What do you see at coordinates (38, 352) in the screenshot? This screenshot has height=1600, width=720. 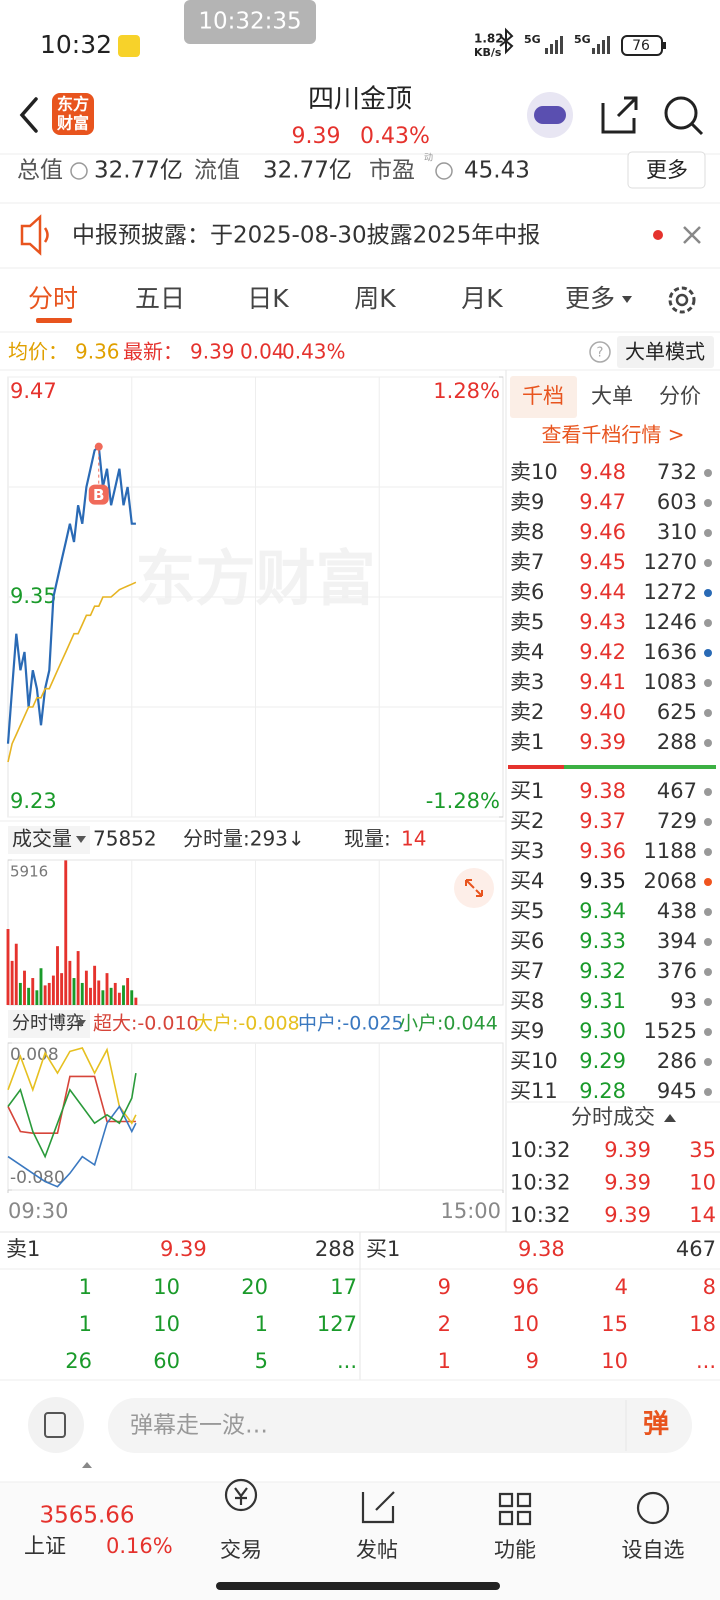 I see `avg-label: 均价：` at bounding box center [38, 352].